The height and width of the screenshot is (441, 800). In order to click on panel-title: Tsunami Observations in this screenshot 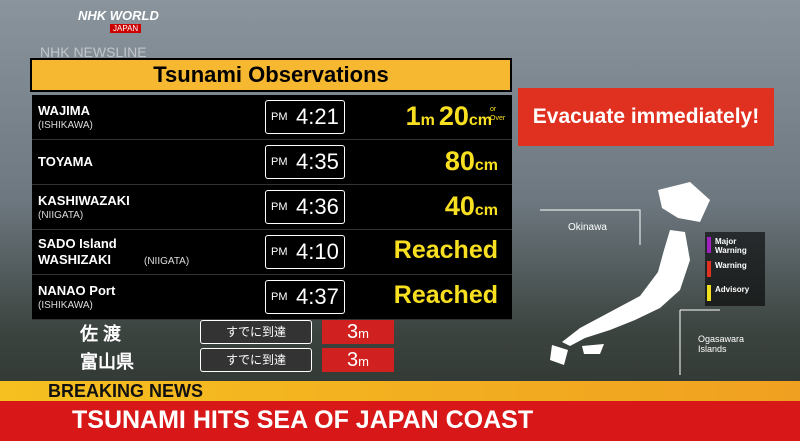, I will do `click(271, 75)`.